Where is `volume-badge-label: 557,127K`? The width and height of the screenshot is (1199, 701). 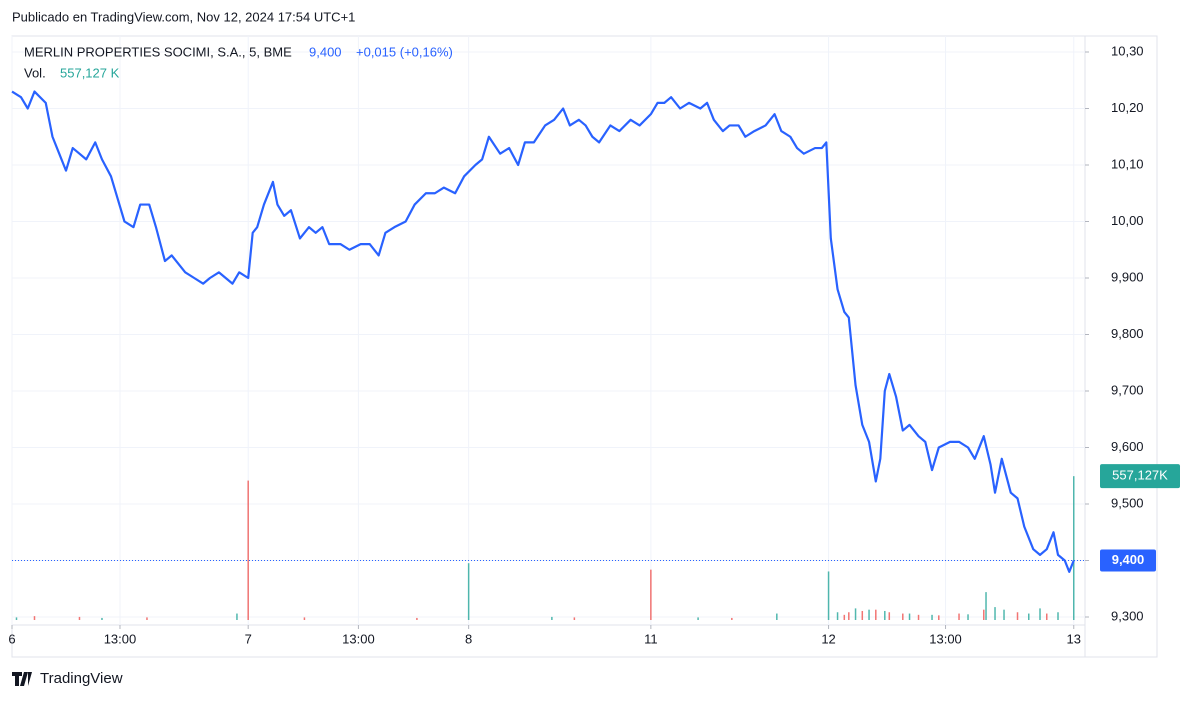 volume-badge-label: 557,127K is located at coordinates (1140, 475).